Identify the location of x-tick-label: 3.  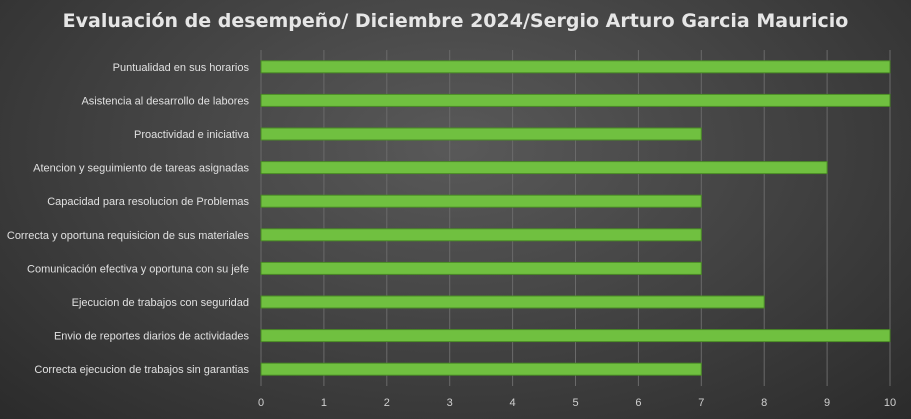
(450, 403).